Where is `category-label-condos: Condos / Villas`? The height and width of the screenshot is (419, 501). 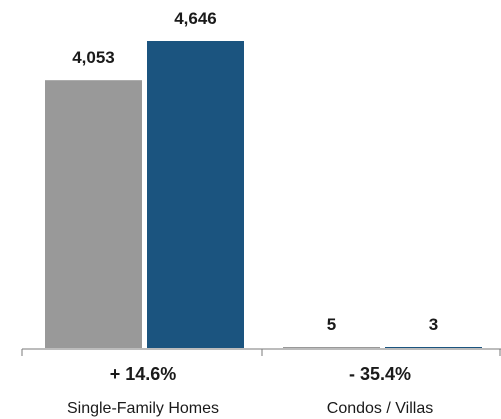
category-label-condos: Condos / Villas is located at coordinates (380, 408).